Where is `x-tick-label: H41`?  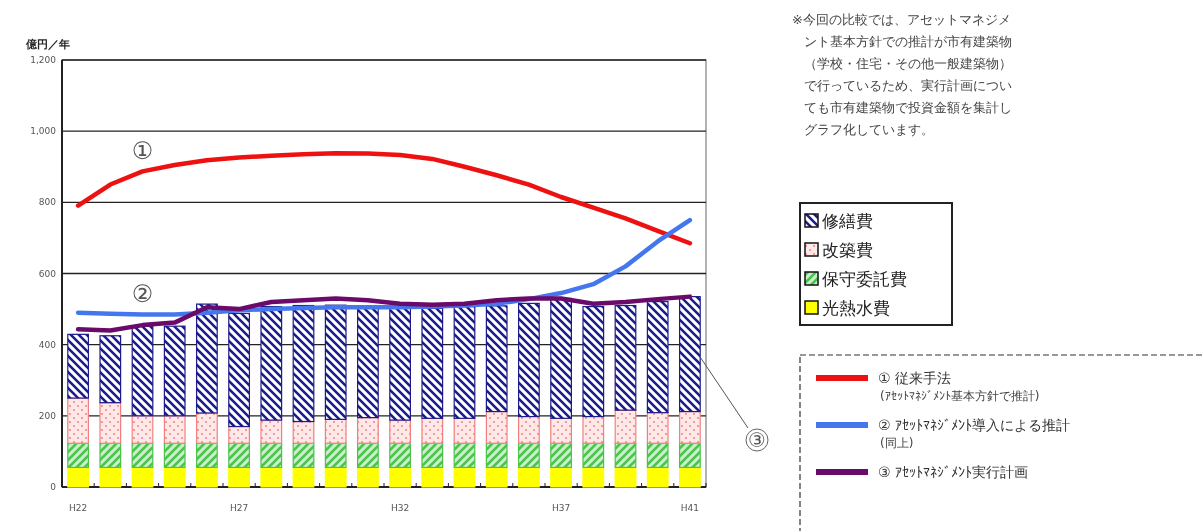
x-tick-label: H41 is located at coordinates (690, 508).